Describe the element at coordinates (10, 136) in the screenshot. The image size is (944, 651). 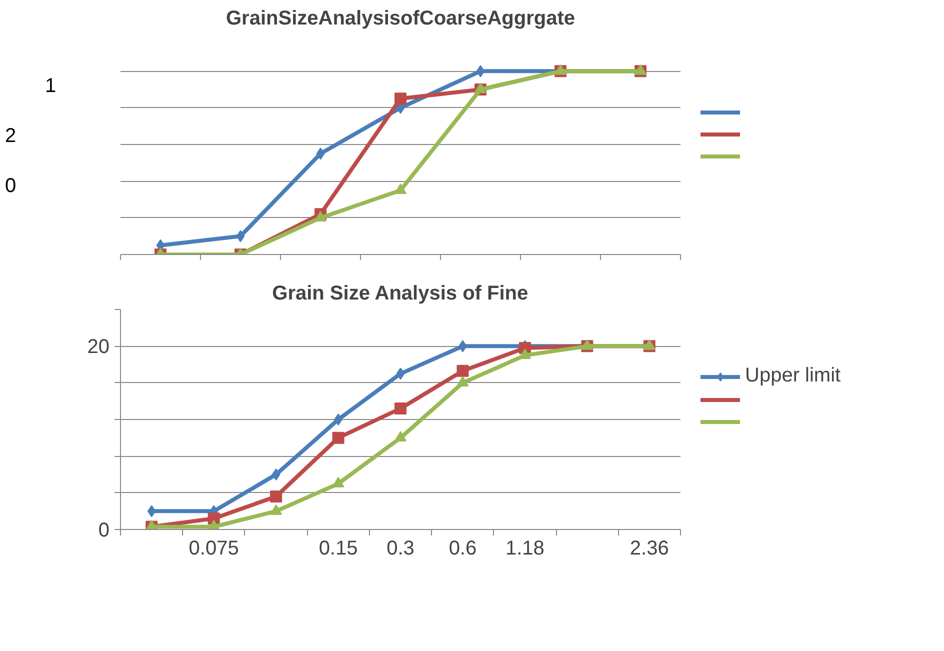
I see `text: 2` at that location.